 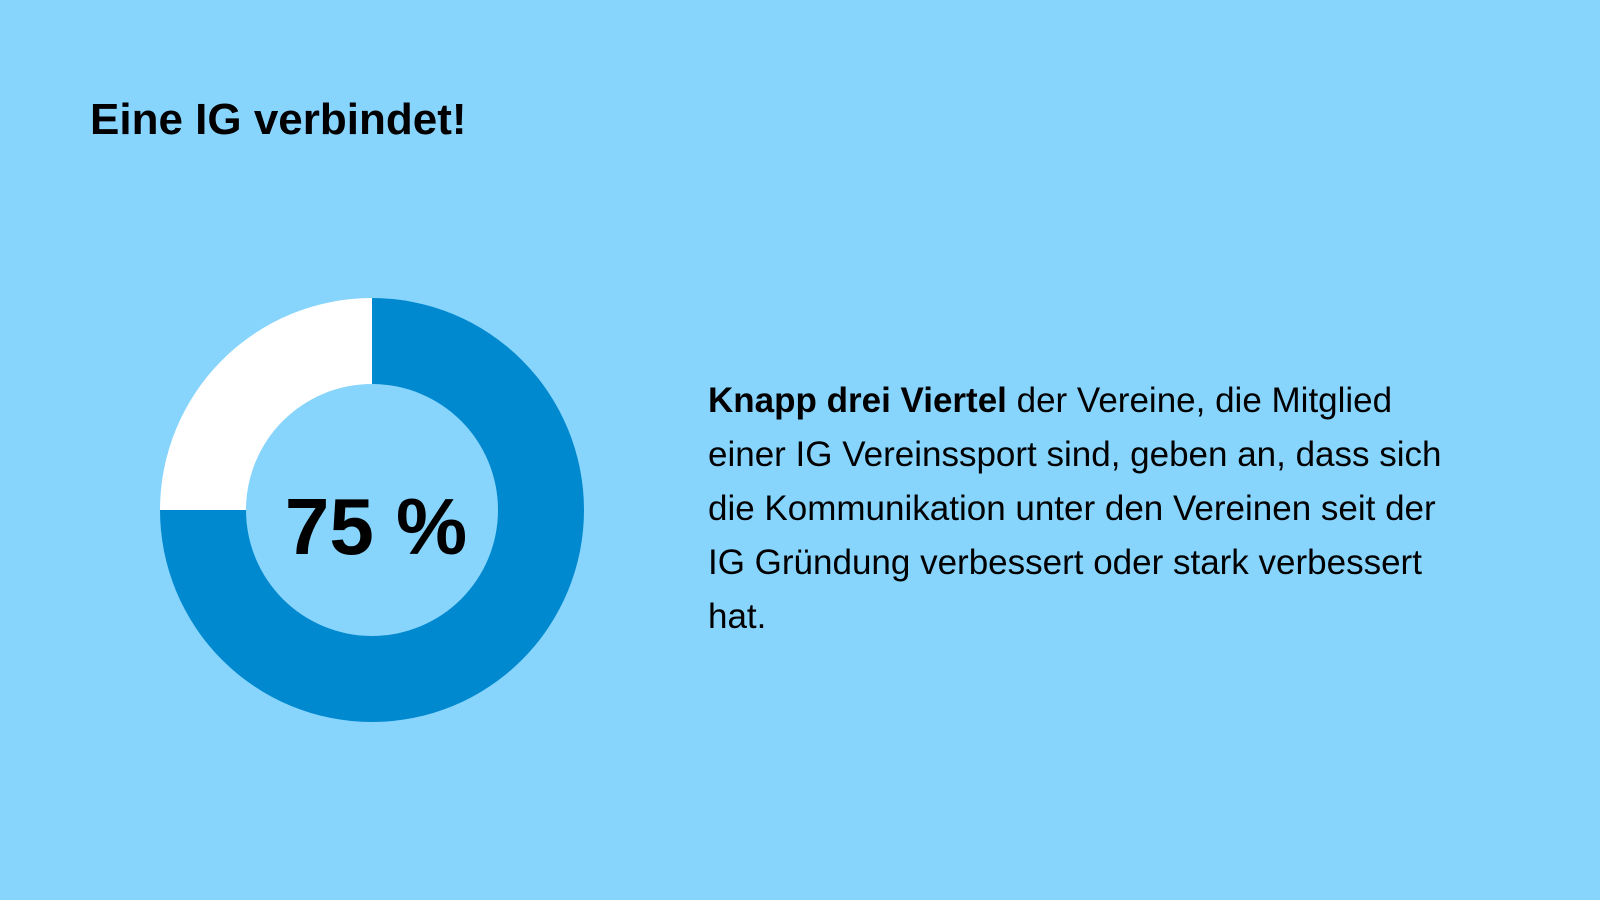 What do you see at coordinates (376, 526) in the screenshot?
I see `donut-center-label: 75 %` at bounding box center [376, 526].